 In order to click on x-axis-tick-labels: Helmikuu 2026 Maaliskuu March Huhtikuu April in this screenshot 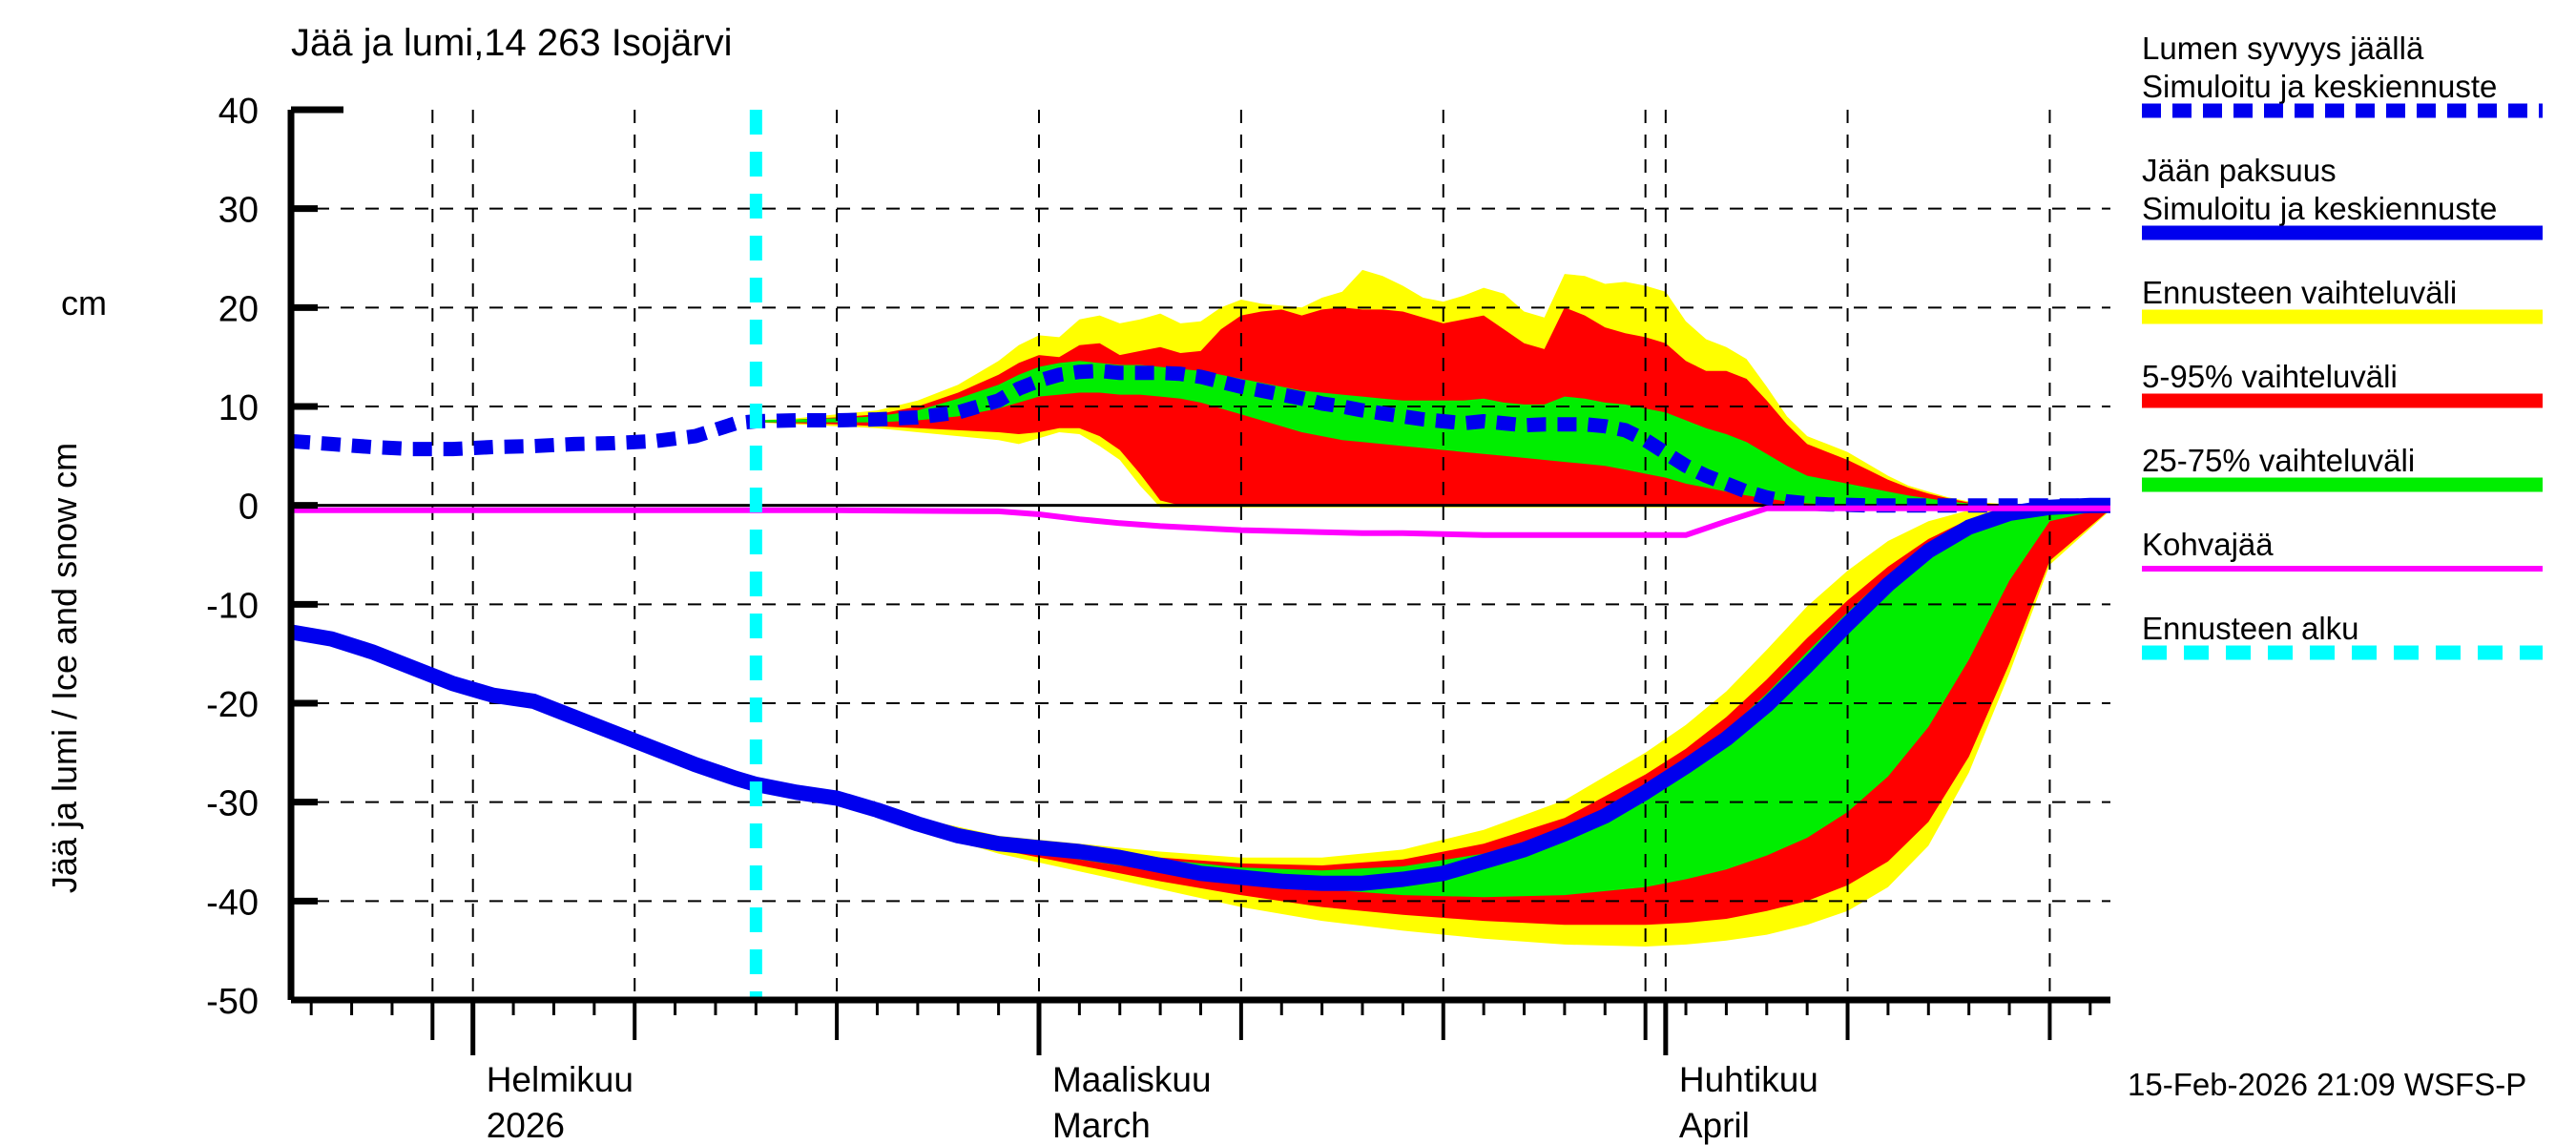, I will do `click(1144, 1073)`.